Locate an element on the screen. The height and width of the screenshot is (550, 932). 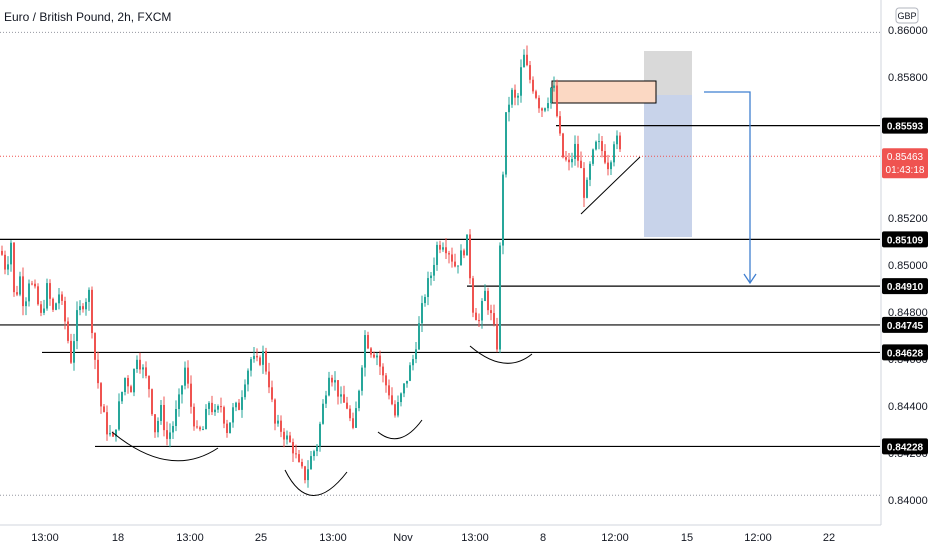
time-tick-label: 13:00 is located at coordinates (475, 538).